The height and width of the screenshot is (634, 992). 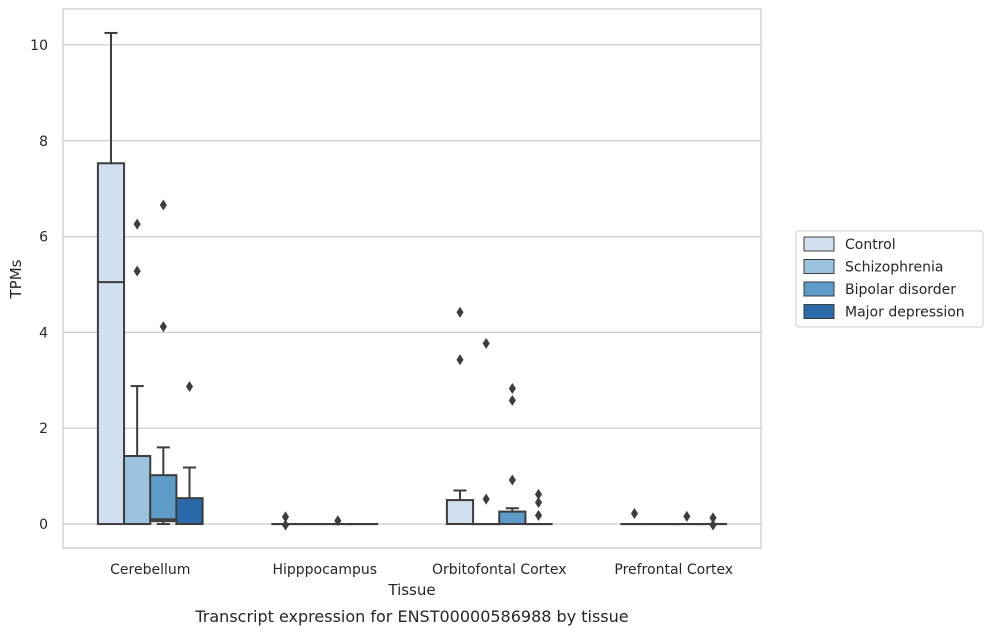 I want to click on y-tick-label: 6, so click(x=43, y=238).